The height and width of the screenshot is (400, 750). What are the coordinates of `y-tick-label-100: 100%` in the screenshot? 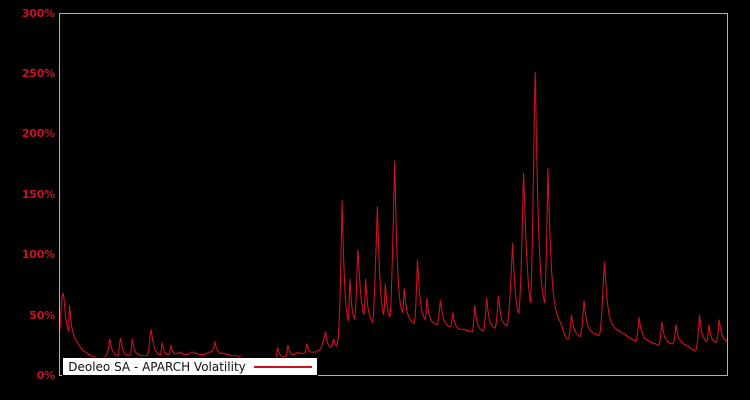 It's located at (38, 254).